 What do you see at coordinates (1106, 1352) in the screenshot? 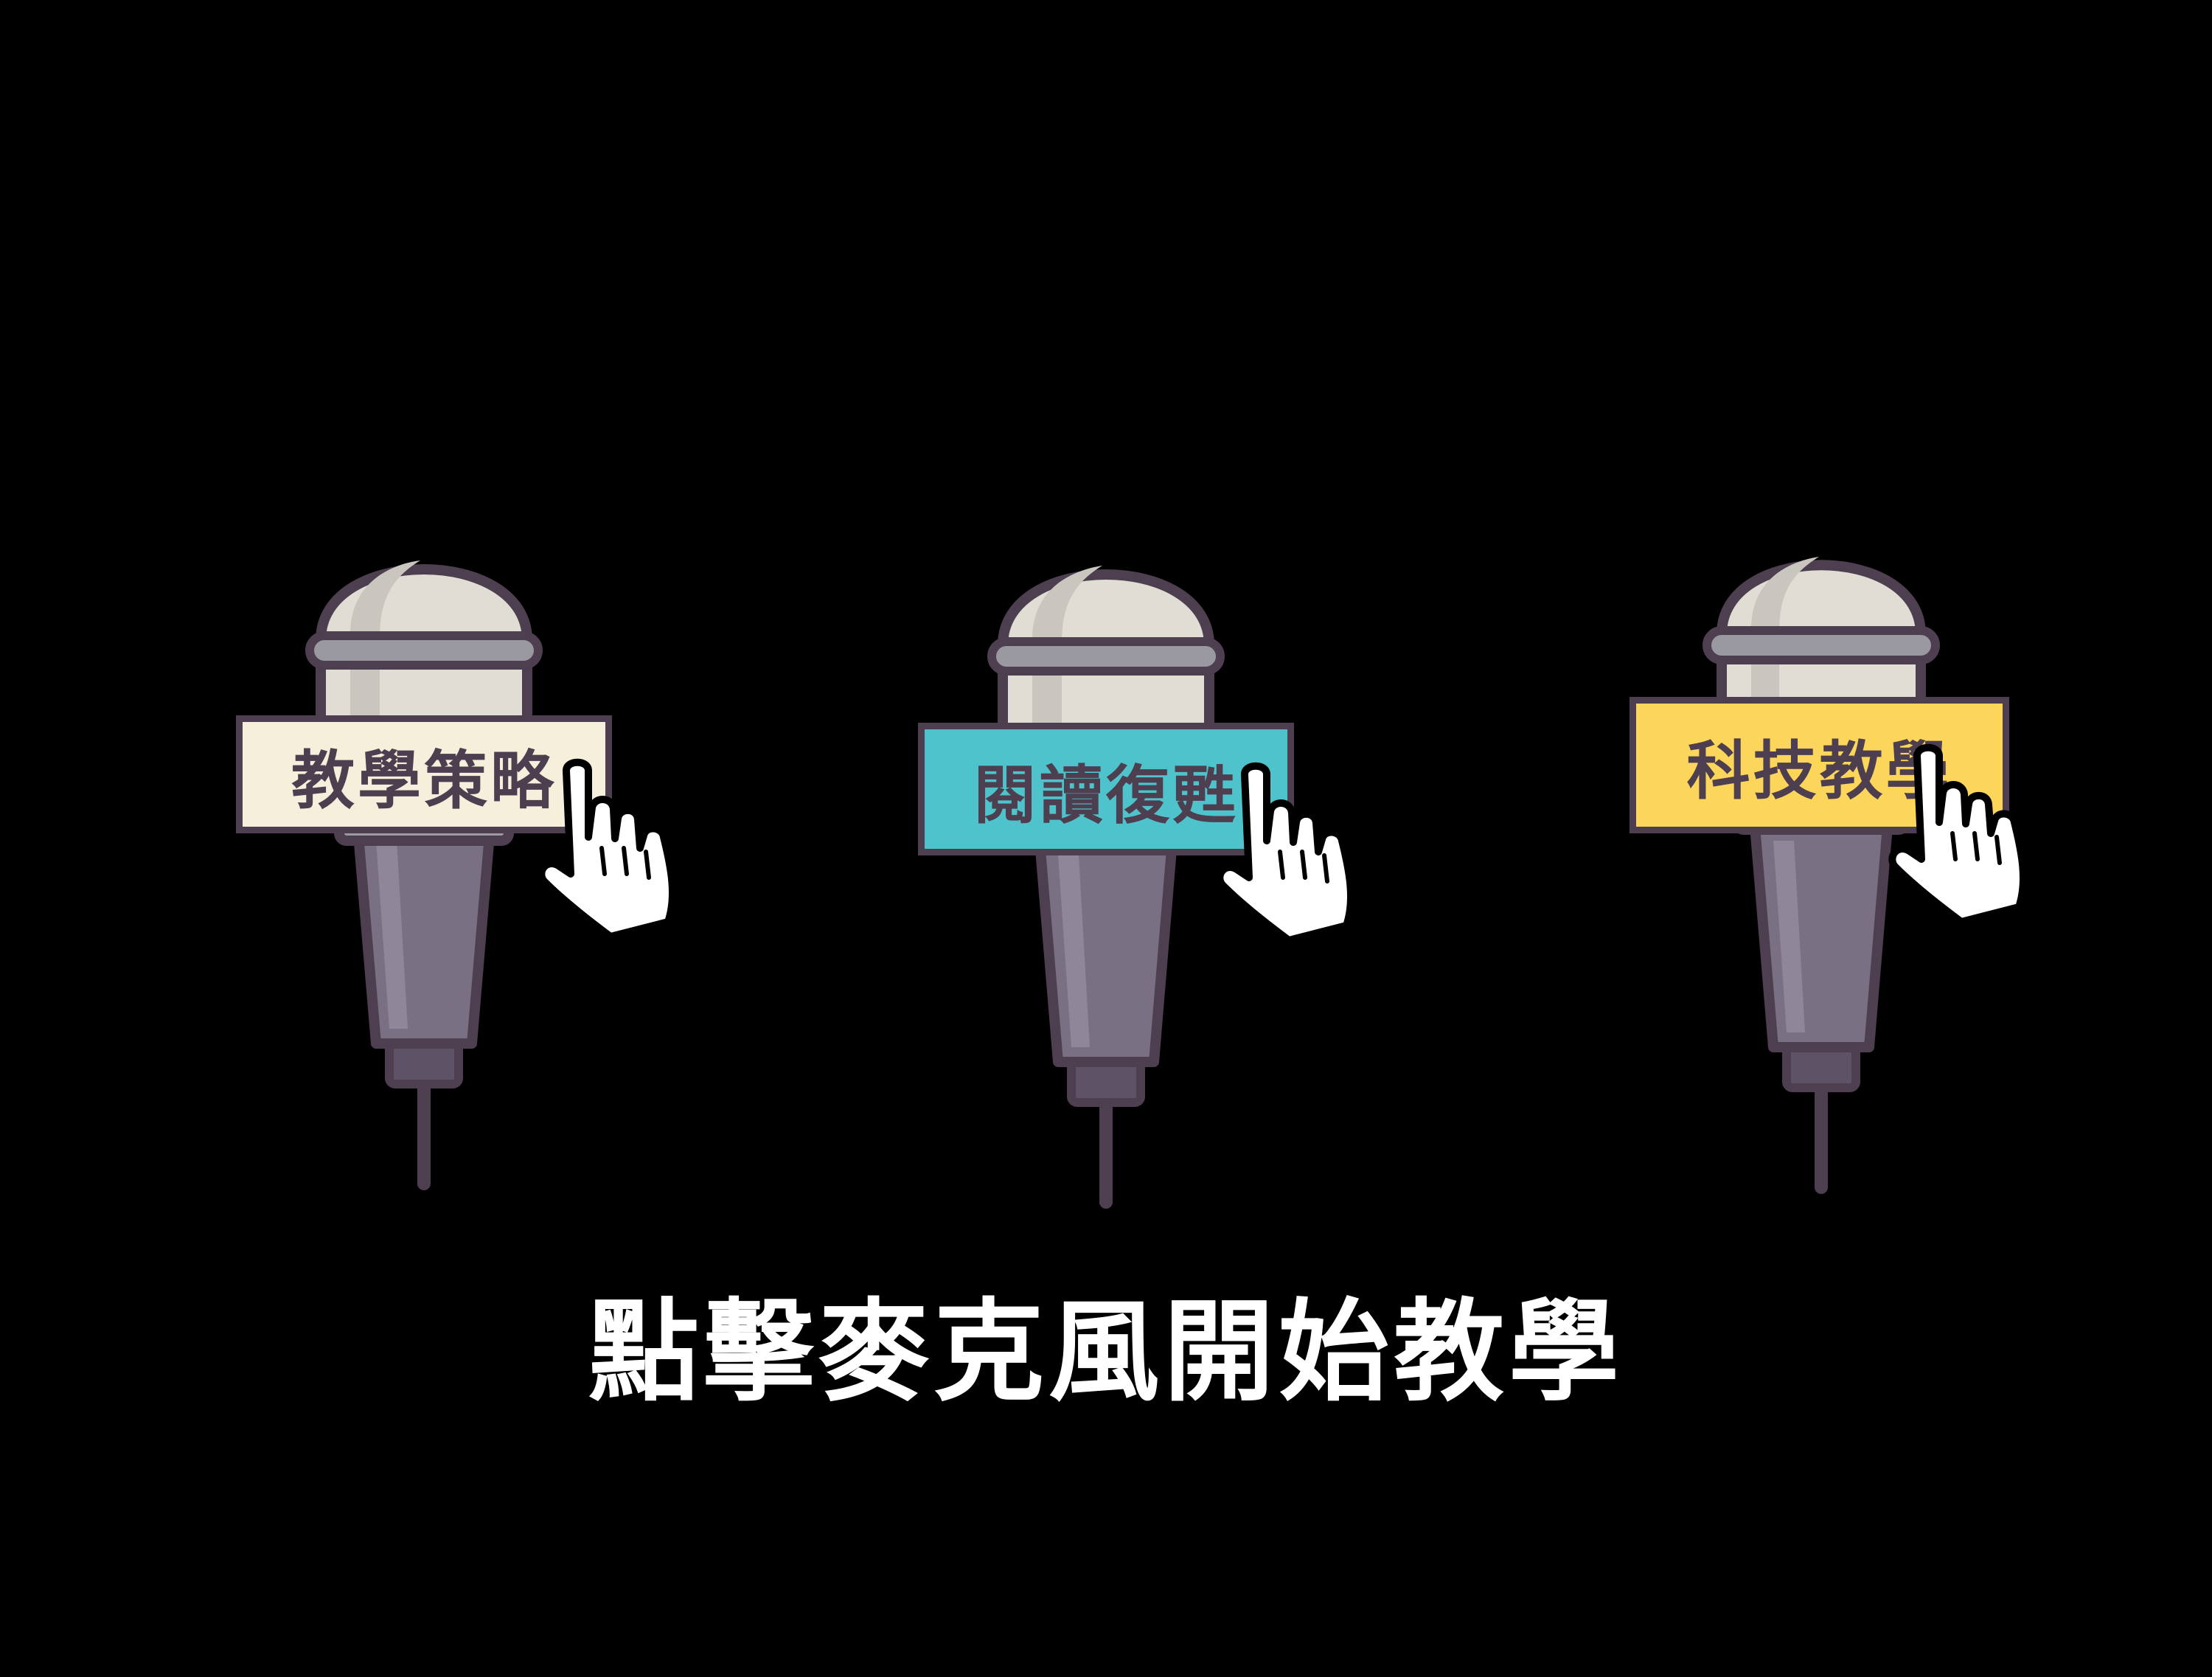
I see `instruction-text: 點擊麥克風開始教學` at bounding box center [1106, 1352].